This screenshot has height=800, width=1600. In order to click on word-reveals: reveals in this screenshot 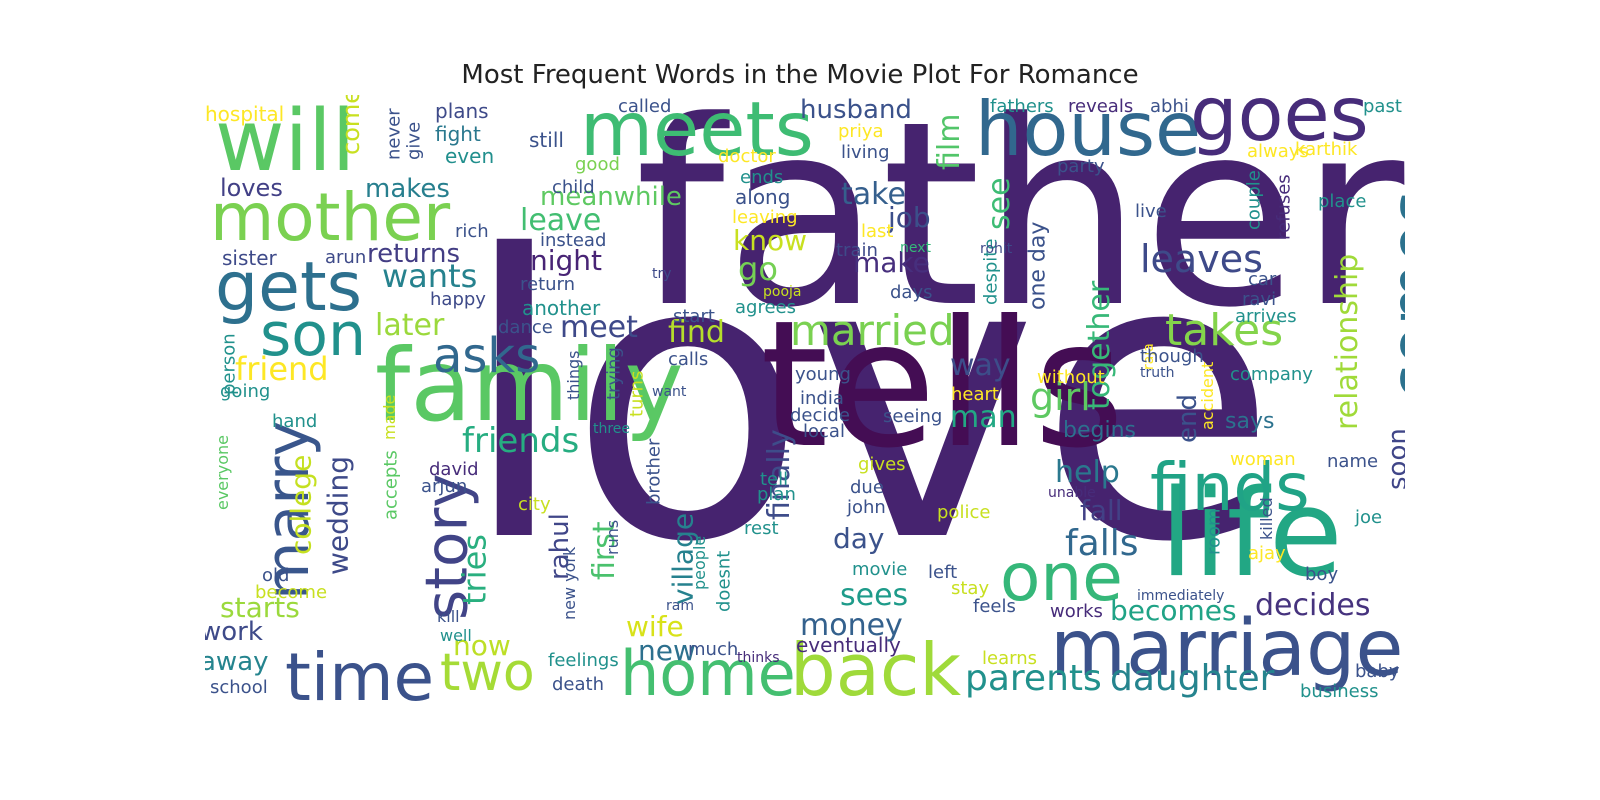, I will do `click(1100, 106)`.